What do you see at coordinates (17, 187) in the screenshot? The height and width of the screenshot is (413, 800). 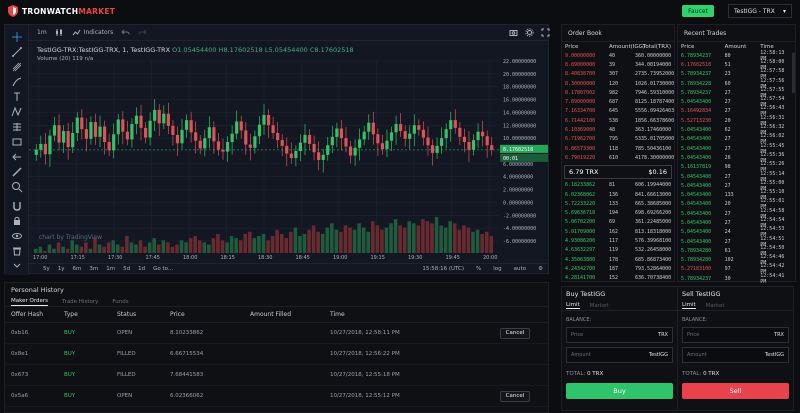 I see `zoom-icon` at bounding box center [17, 187].